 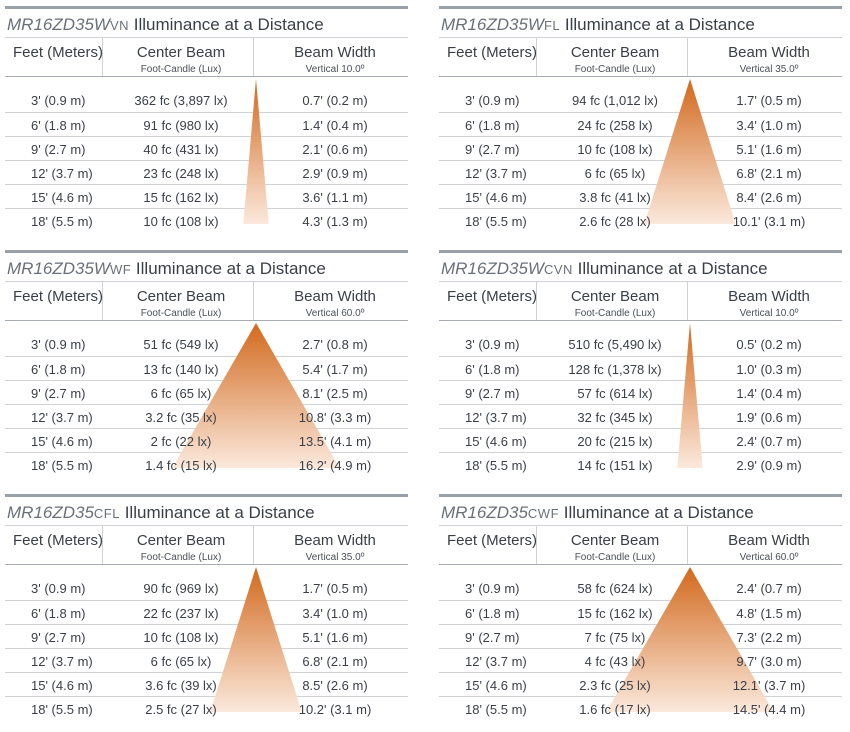 What do you see at coordinates (769, 100) in the screenshot?
I see `beam-width-cell: 1.7' (0.5 m)` at bounding box center [769, 100].